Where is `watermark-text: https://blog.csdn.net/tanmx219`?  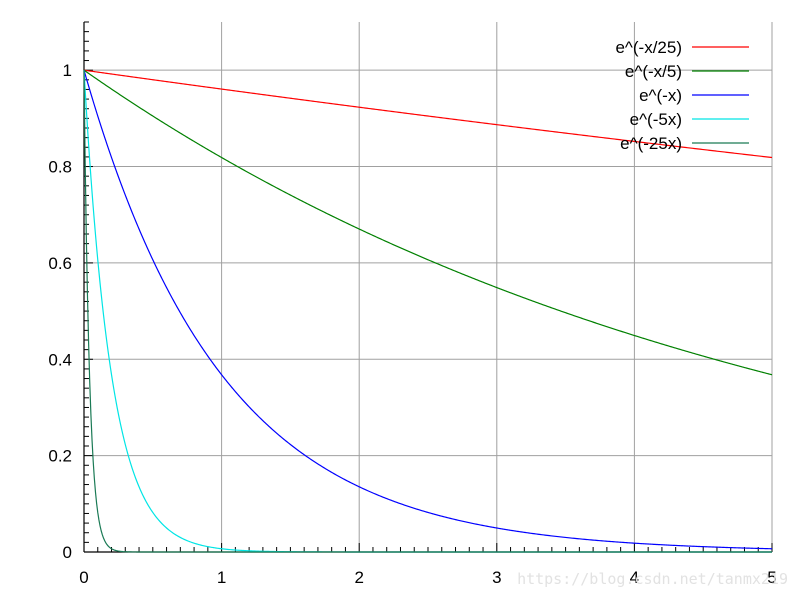
watermark-text: https://blog.csdn.net/tanmx219 is located at coordinates (652, 579).